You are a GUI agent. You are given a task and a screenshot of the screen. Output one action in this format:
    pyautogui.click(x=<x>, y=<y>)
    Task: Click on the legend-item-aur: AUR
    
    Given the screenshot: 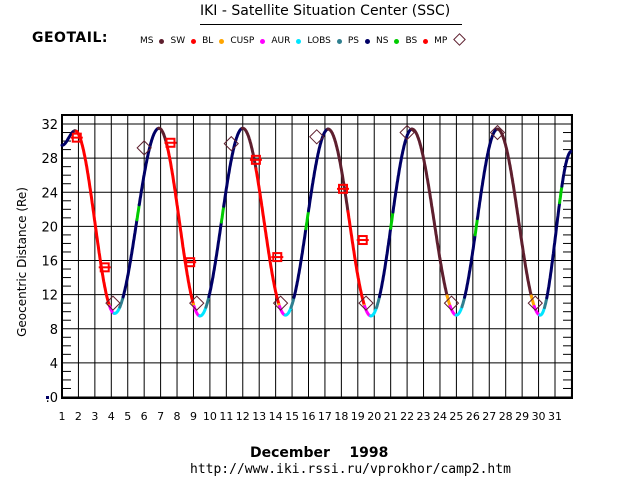 What is the action you would take?
    pyautogui.click(x=286, y=41)
    